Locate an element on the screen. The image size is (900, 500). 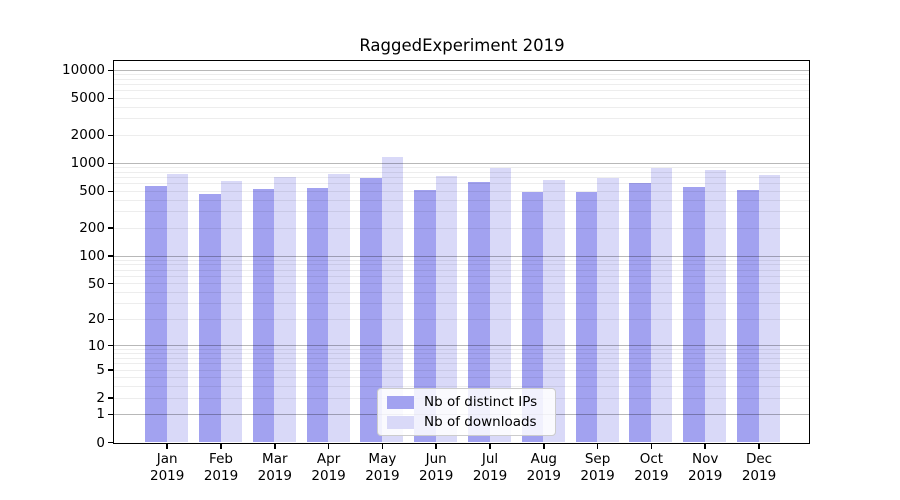
bar-downloads-dec is located at coordinates (769, 308).